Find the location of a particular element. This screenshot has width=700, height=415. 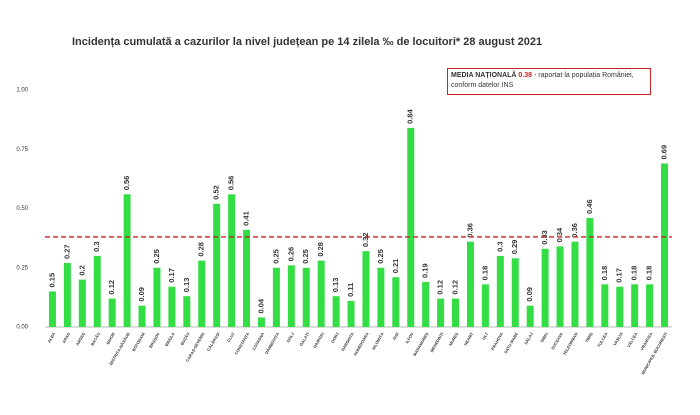

x-tick-label: TIMIȘ is located at coordinates (589, 337).